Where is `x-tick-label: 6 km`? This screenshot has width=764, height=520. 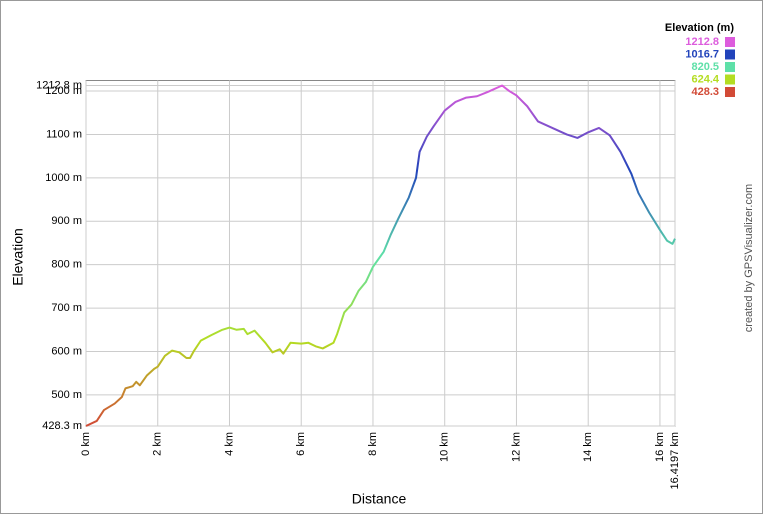 x-tick-label: 6 km is located at coordinates (301, 444).